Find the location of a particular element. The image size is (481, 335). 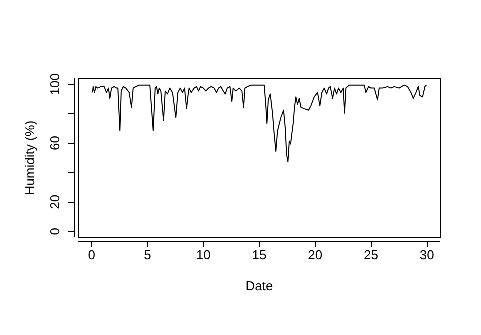

y-tick-label: 100 is located at coordinates (55, 85).